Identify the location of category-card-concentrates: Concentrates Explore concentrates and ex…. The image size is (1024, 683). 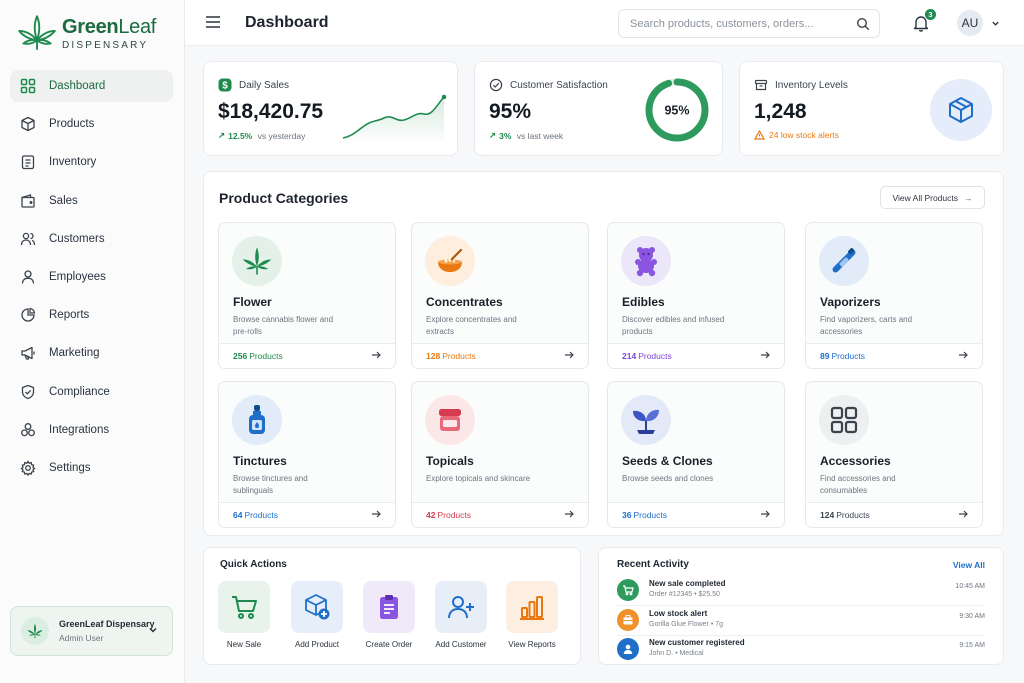
(500, 295).